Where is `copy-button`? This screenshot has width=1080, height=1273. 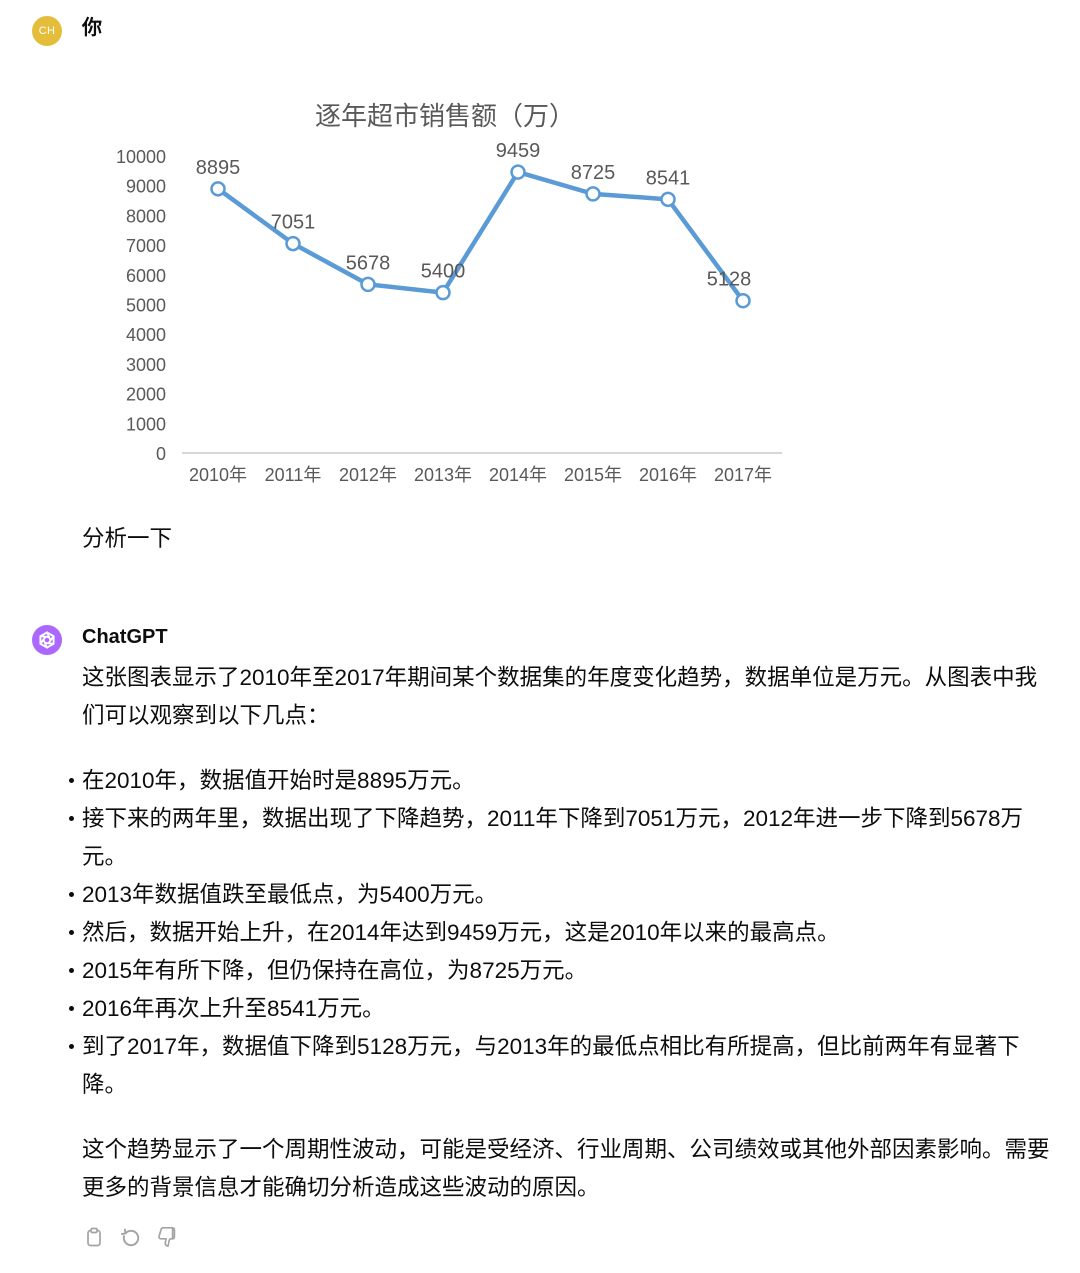 copy-button is located at coordinates (93, 1236).